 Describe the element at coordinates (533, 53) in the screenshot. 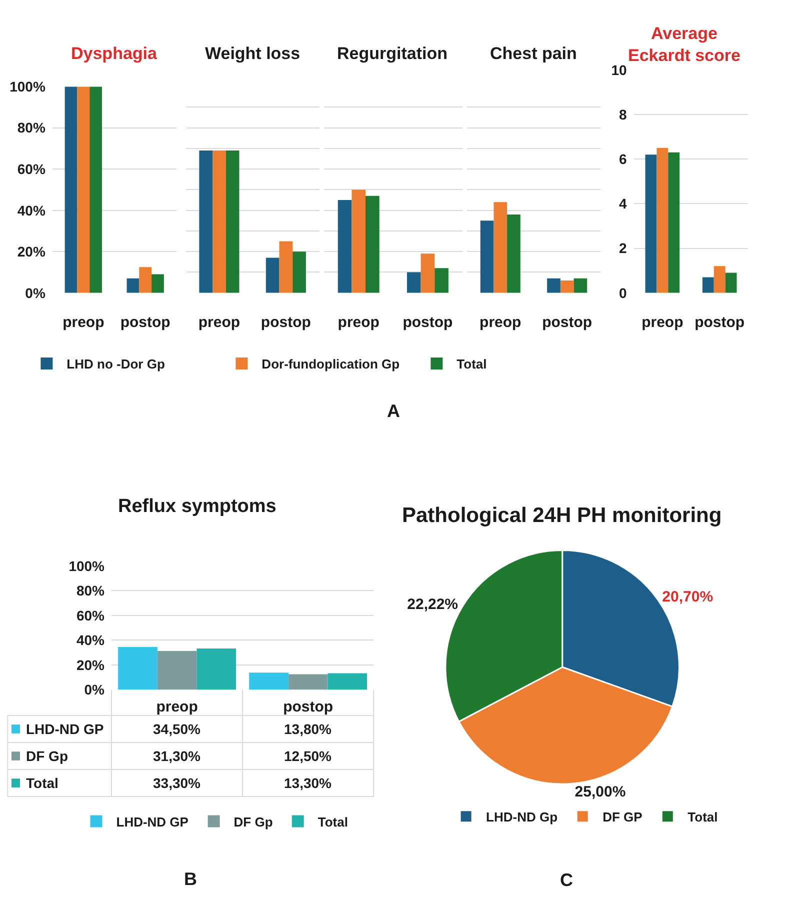

I see `chart-title: Chest pain` at that location.